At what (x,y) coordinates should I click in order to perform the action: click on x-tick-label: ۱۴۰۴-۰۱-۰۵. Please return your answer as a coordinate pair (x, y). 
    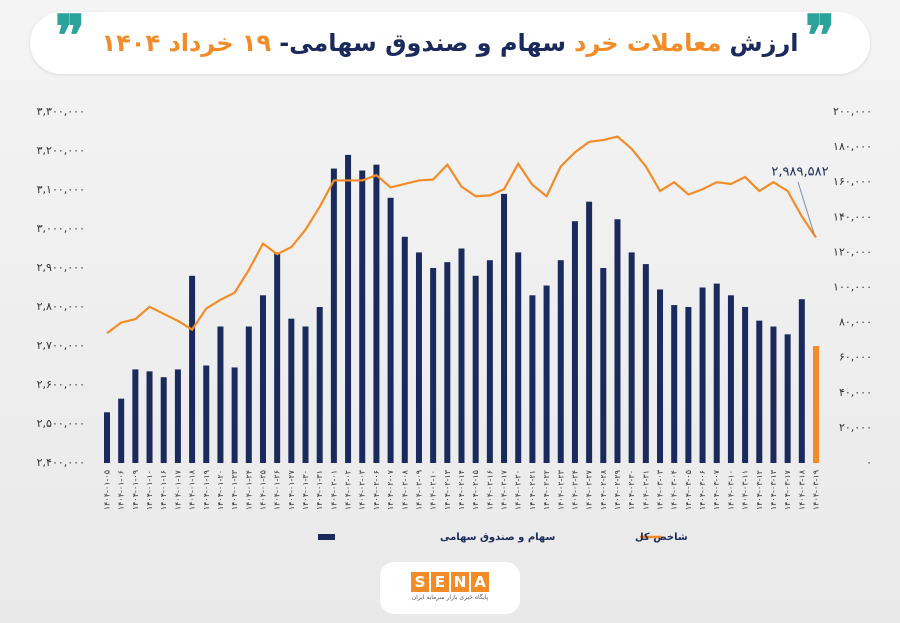
    Looking at the image, I should click on (107, 490).